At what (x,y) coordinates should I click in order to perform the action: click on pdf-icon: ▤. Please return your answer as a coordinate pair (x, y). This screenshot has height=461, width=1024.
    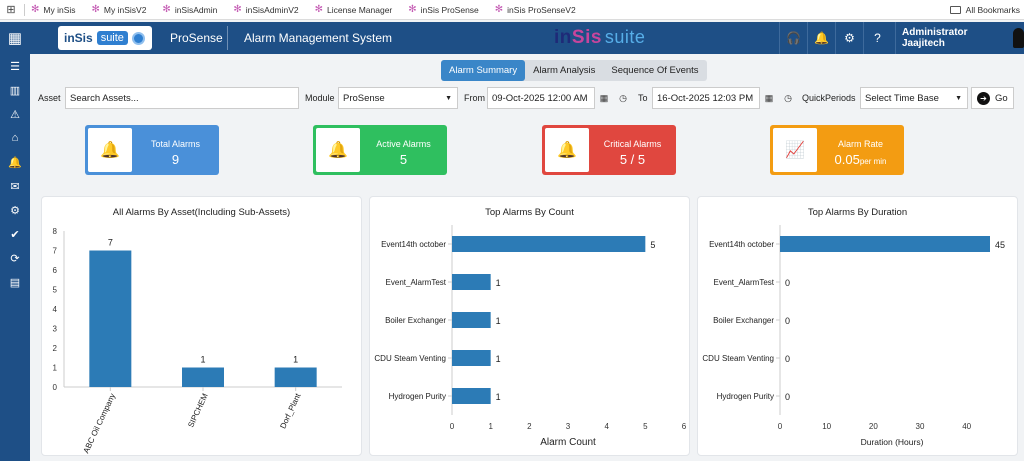
    Looking at the image, I should click on (15, 282).